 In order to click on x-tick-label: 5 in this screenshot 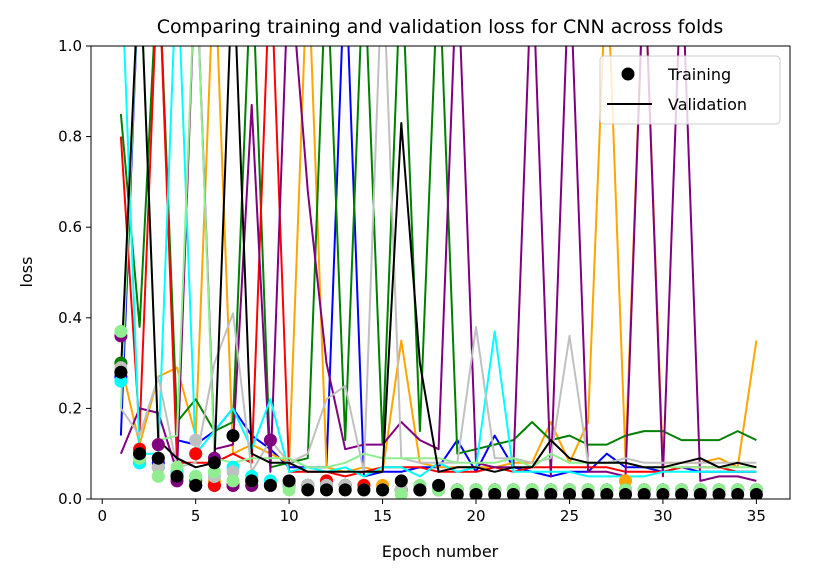, I will do `click(196, 516)`.